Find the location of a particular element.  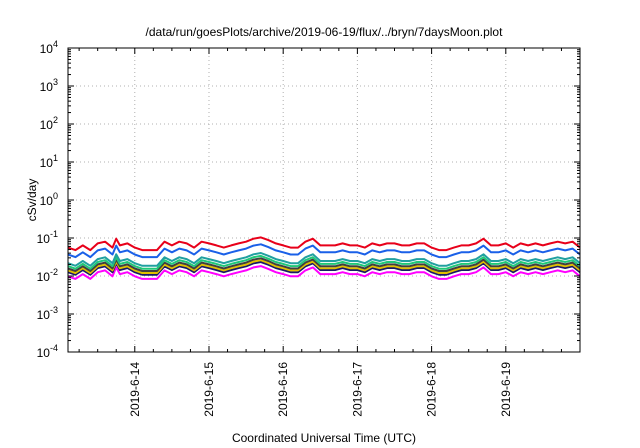

y-tick-label: 10⁴ is located at coordinates (49, 47).